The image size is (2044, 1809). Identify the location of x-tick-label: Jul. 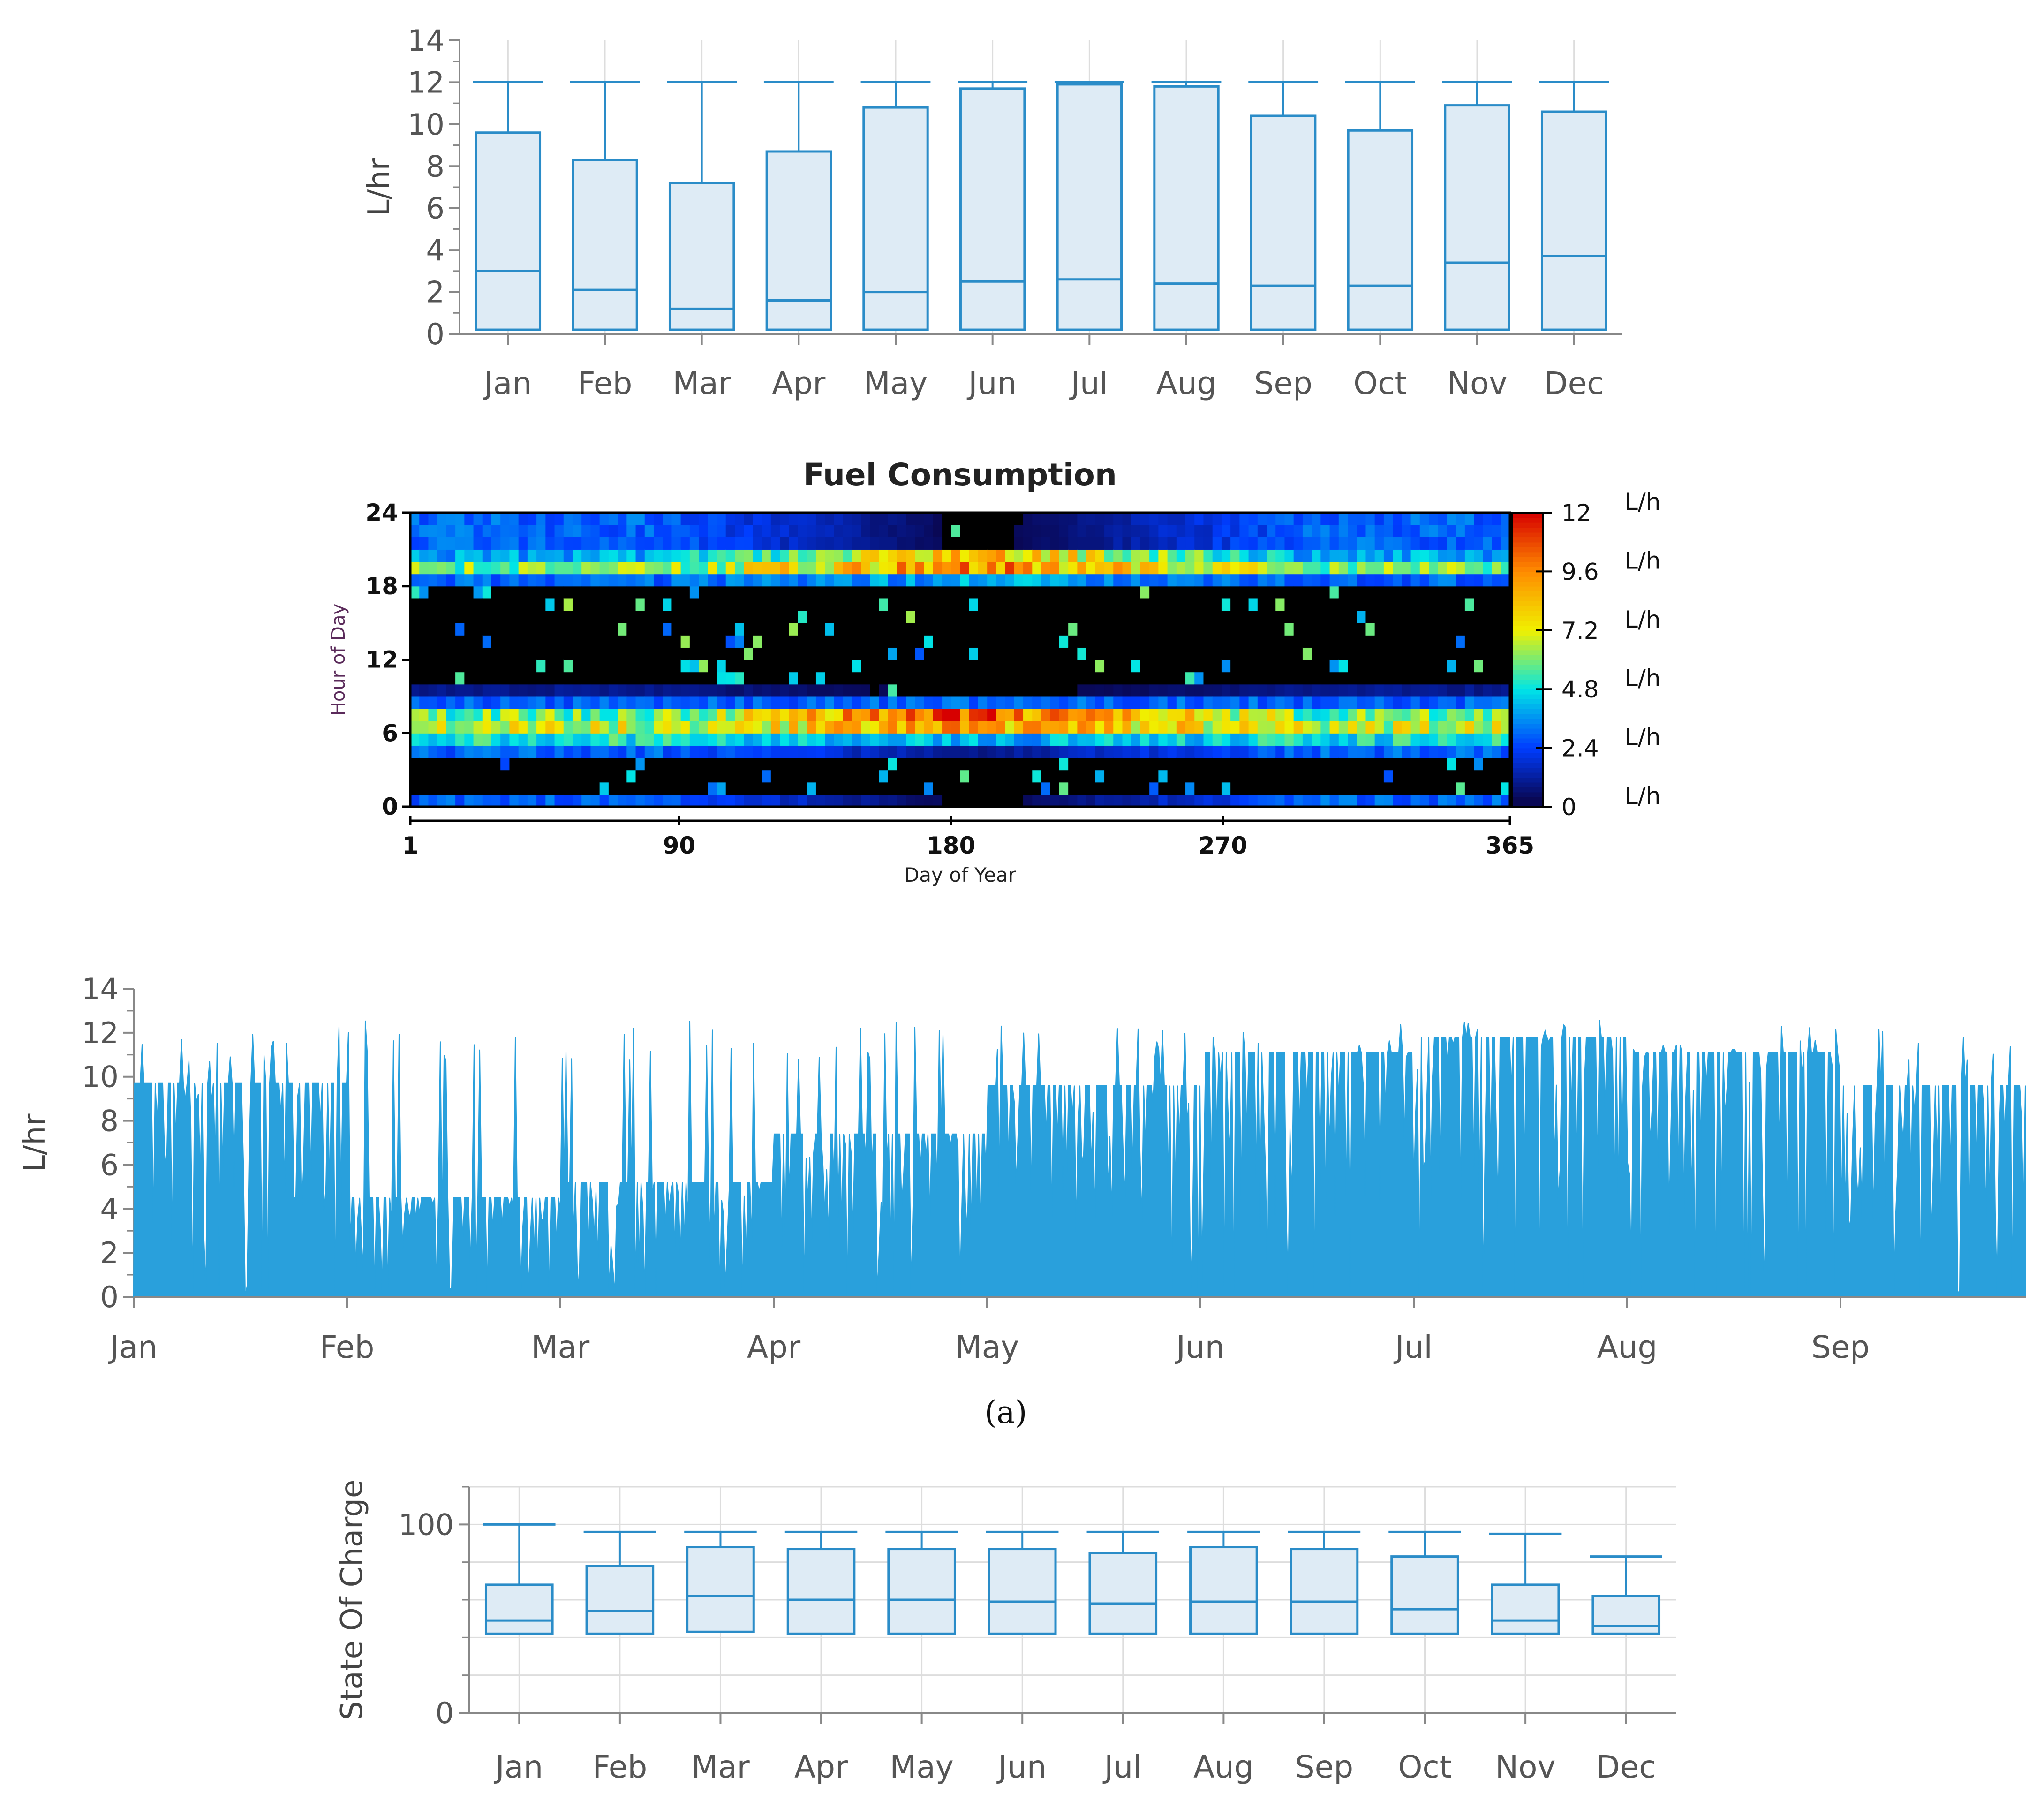
(1122, 1767).